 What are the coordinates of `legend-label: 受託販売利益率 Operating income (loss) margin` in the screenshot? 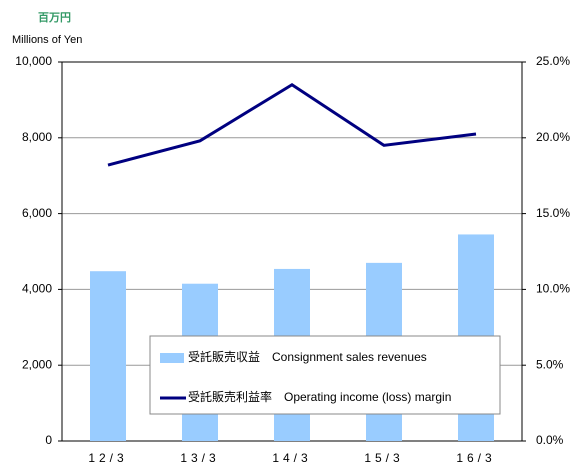 It's located at (319, 396).